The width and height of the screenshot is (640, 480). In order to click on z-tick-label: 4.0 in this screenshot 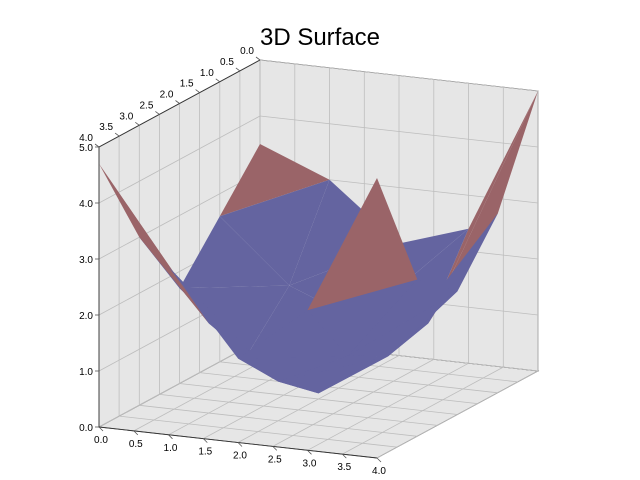, I will do `click(86, 204)`.